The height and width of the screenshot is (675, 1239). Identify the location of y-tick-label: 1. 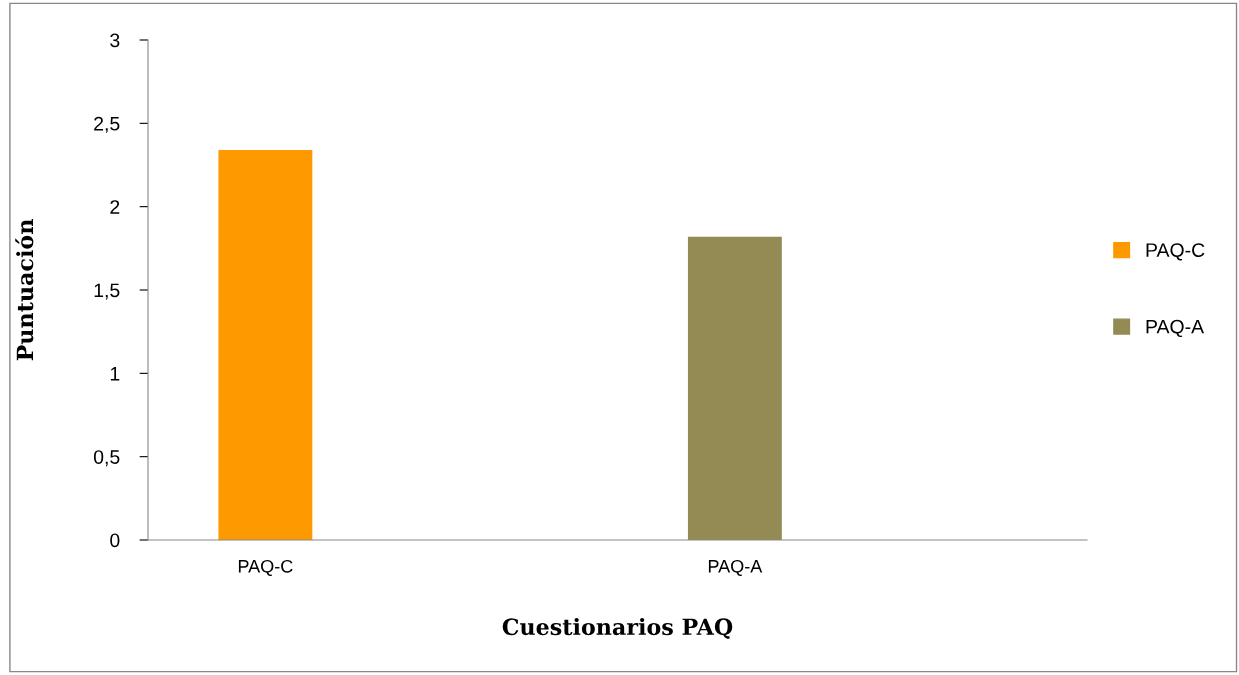
(115, 374).